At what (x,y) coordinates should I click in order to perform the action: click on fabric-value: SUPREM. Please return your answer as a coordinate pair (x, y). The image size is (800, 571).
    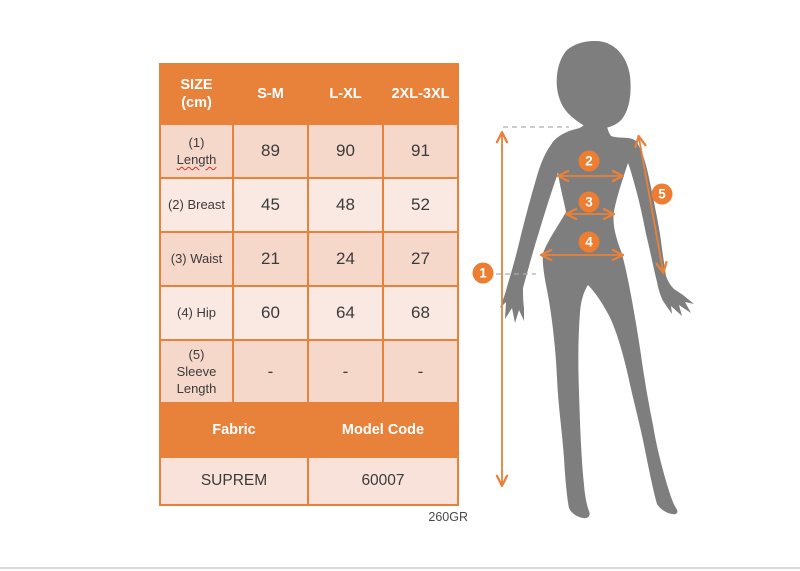
    Looking at the image, I should click on (234, 481).